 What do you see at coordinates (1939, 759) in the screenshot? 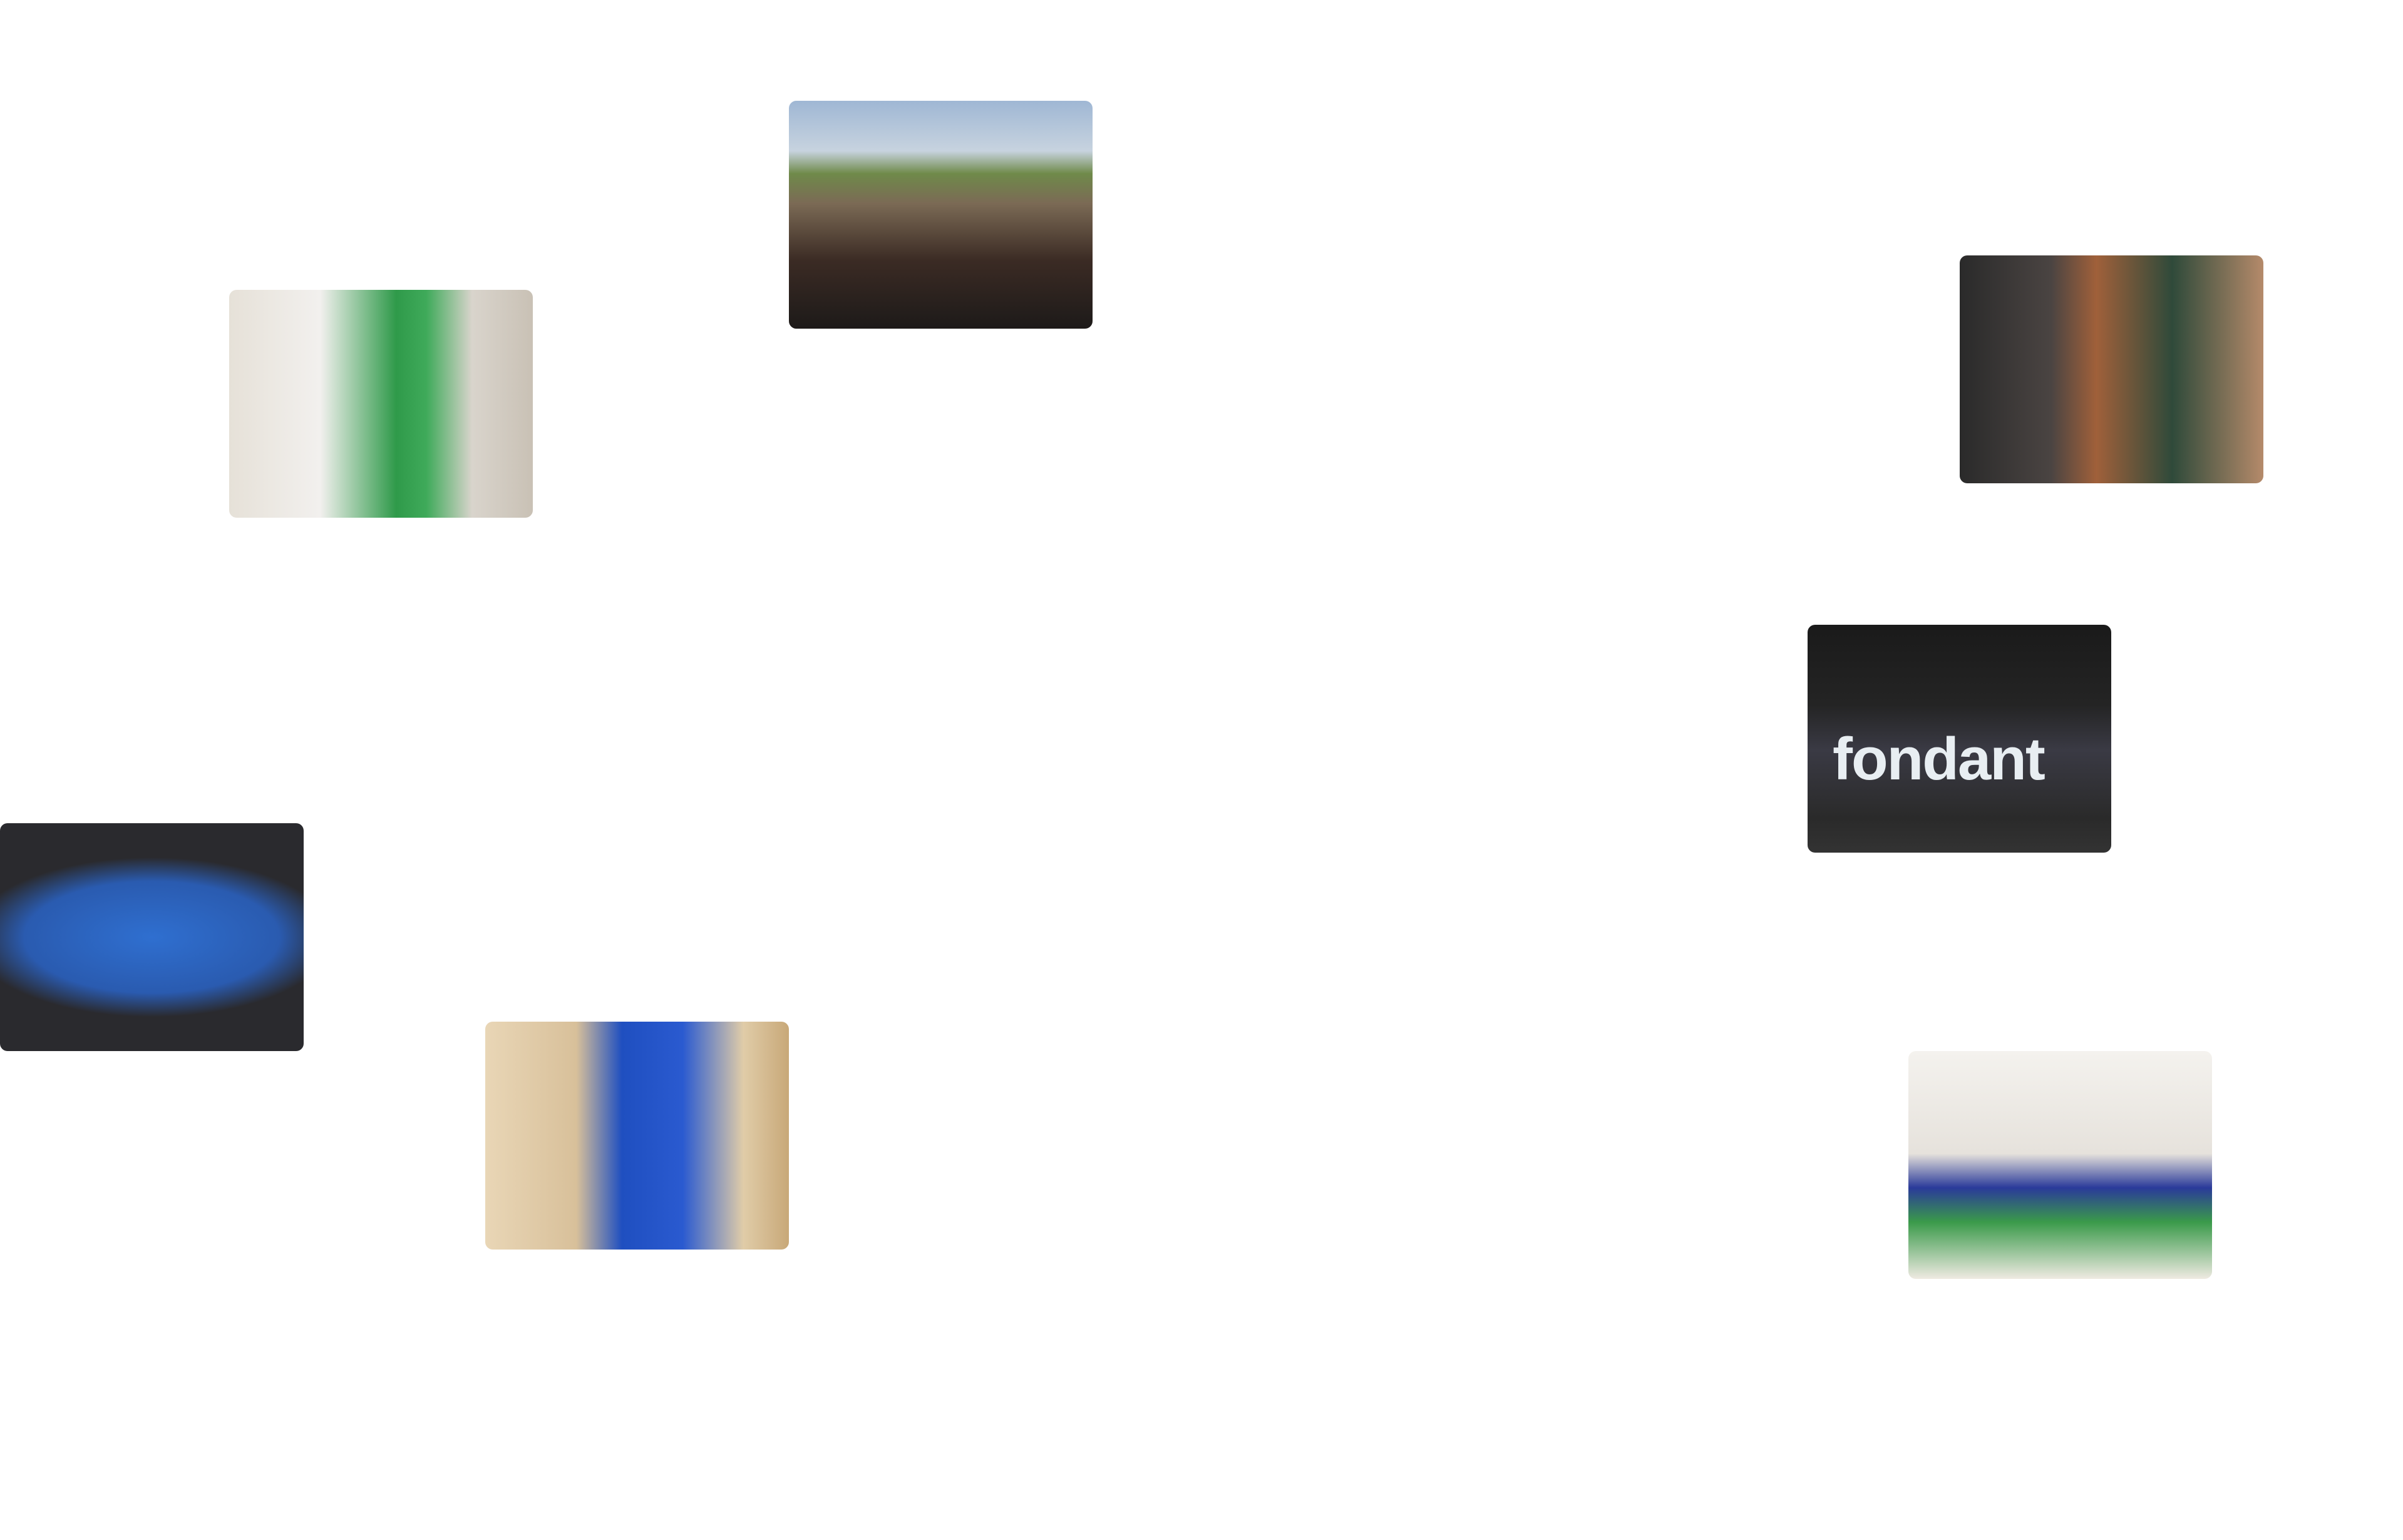
I see `sign-text: fondant` at bounding box center [1939, 759].